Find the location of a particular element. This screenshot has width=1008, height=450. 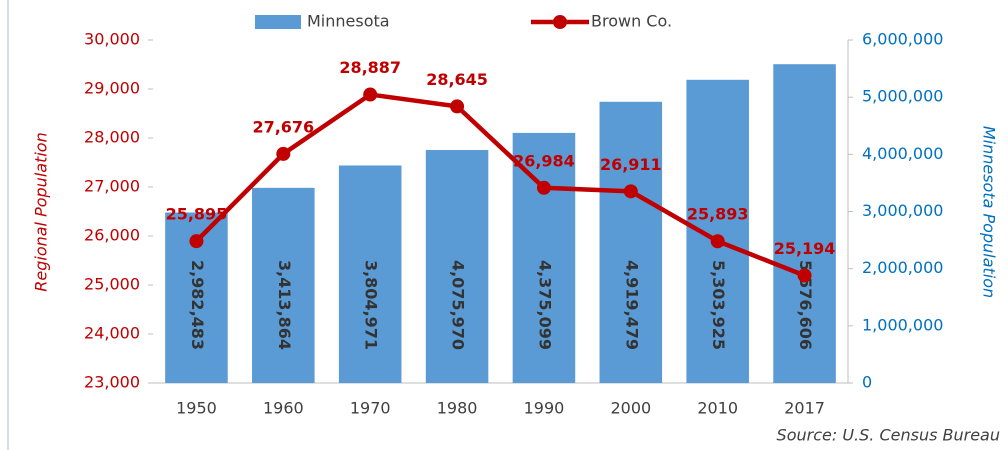

y-tick-label: 27,000 is located at coordinates (112, 186).